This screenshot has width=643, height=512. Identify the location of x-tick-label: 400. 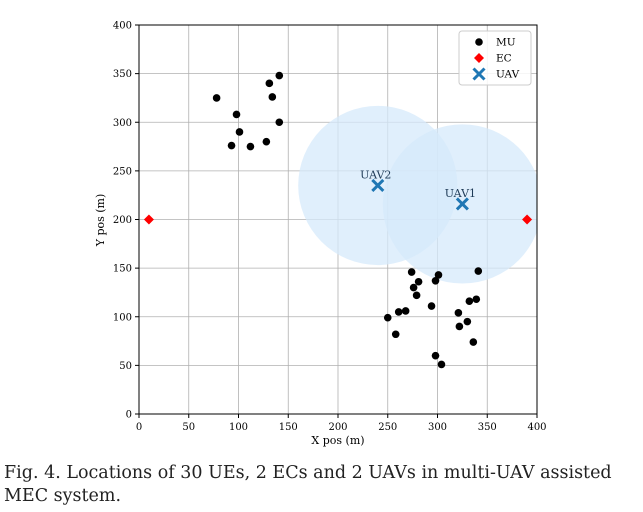
(536, 427).